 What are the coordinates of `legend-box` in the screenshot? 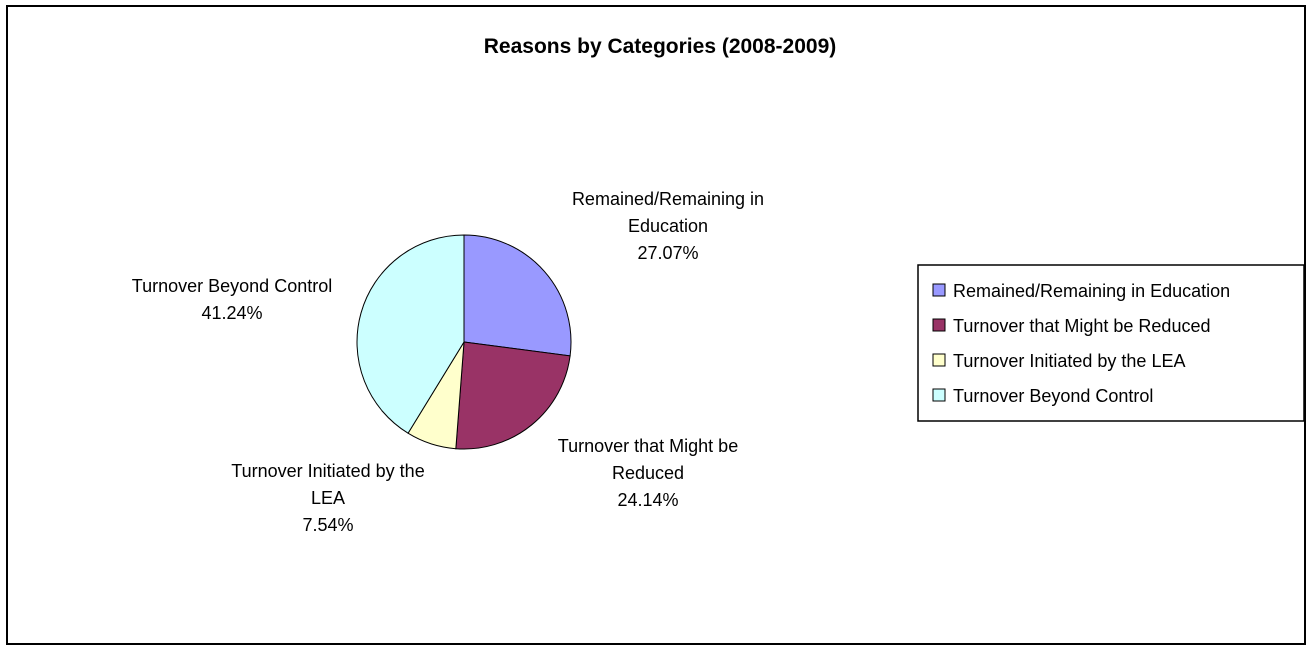 It's located at (1111, 343).